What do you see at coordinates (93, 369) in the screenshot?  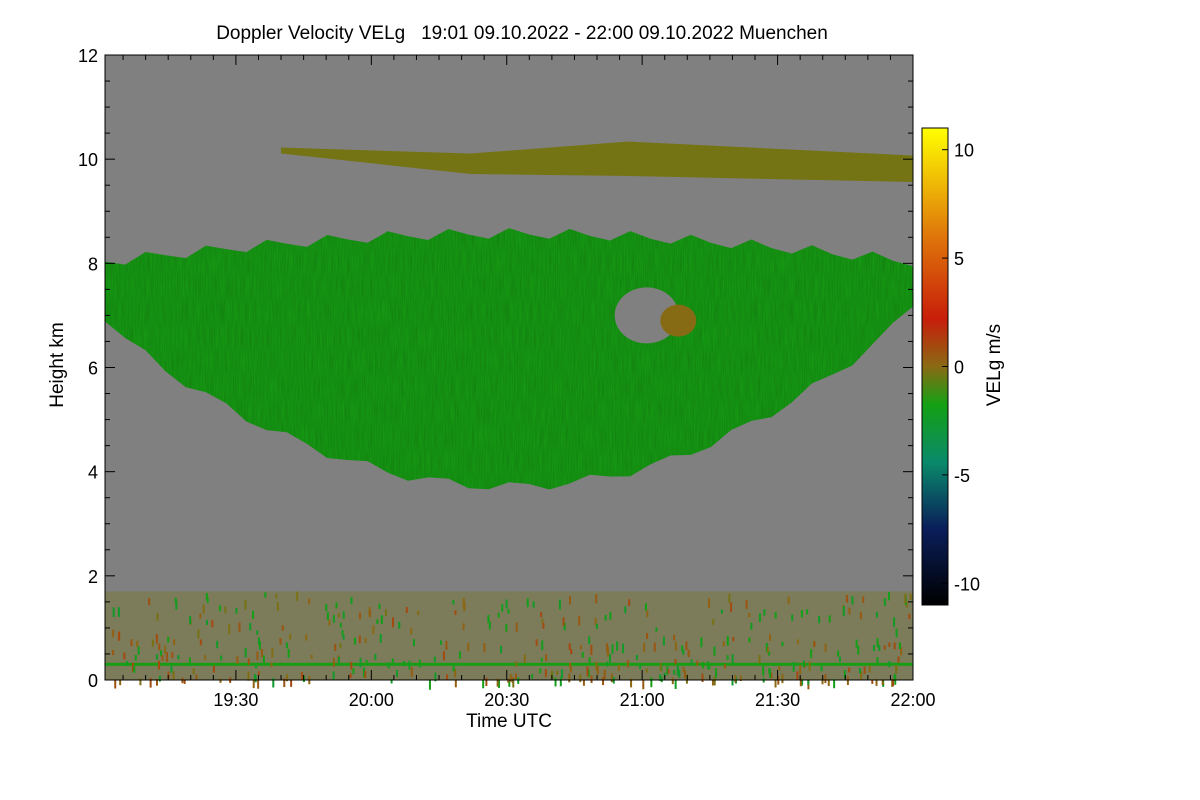 I see `y-tick-label: 6` at bounding box center [93, 369].